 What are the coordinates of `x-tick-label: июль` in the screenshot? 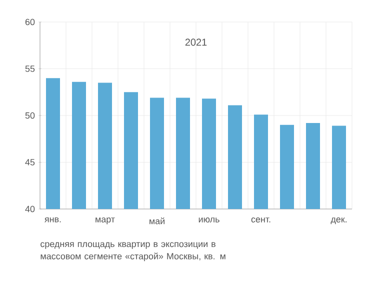 It's located at (209, 220).